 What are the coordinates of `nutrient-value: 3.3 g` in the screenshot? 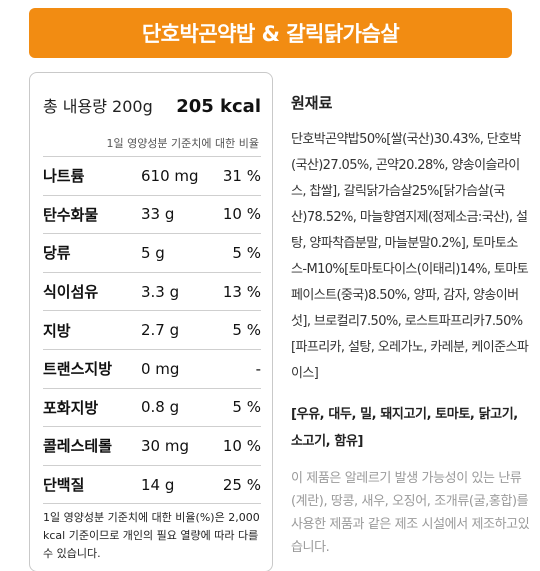 It's located at (160, 291).